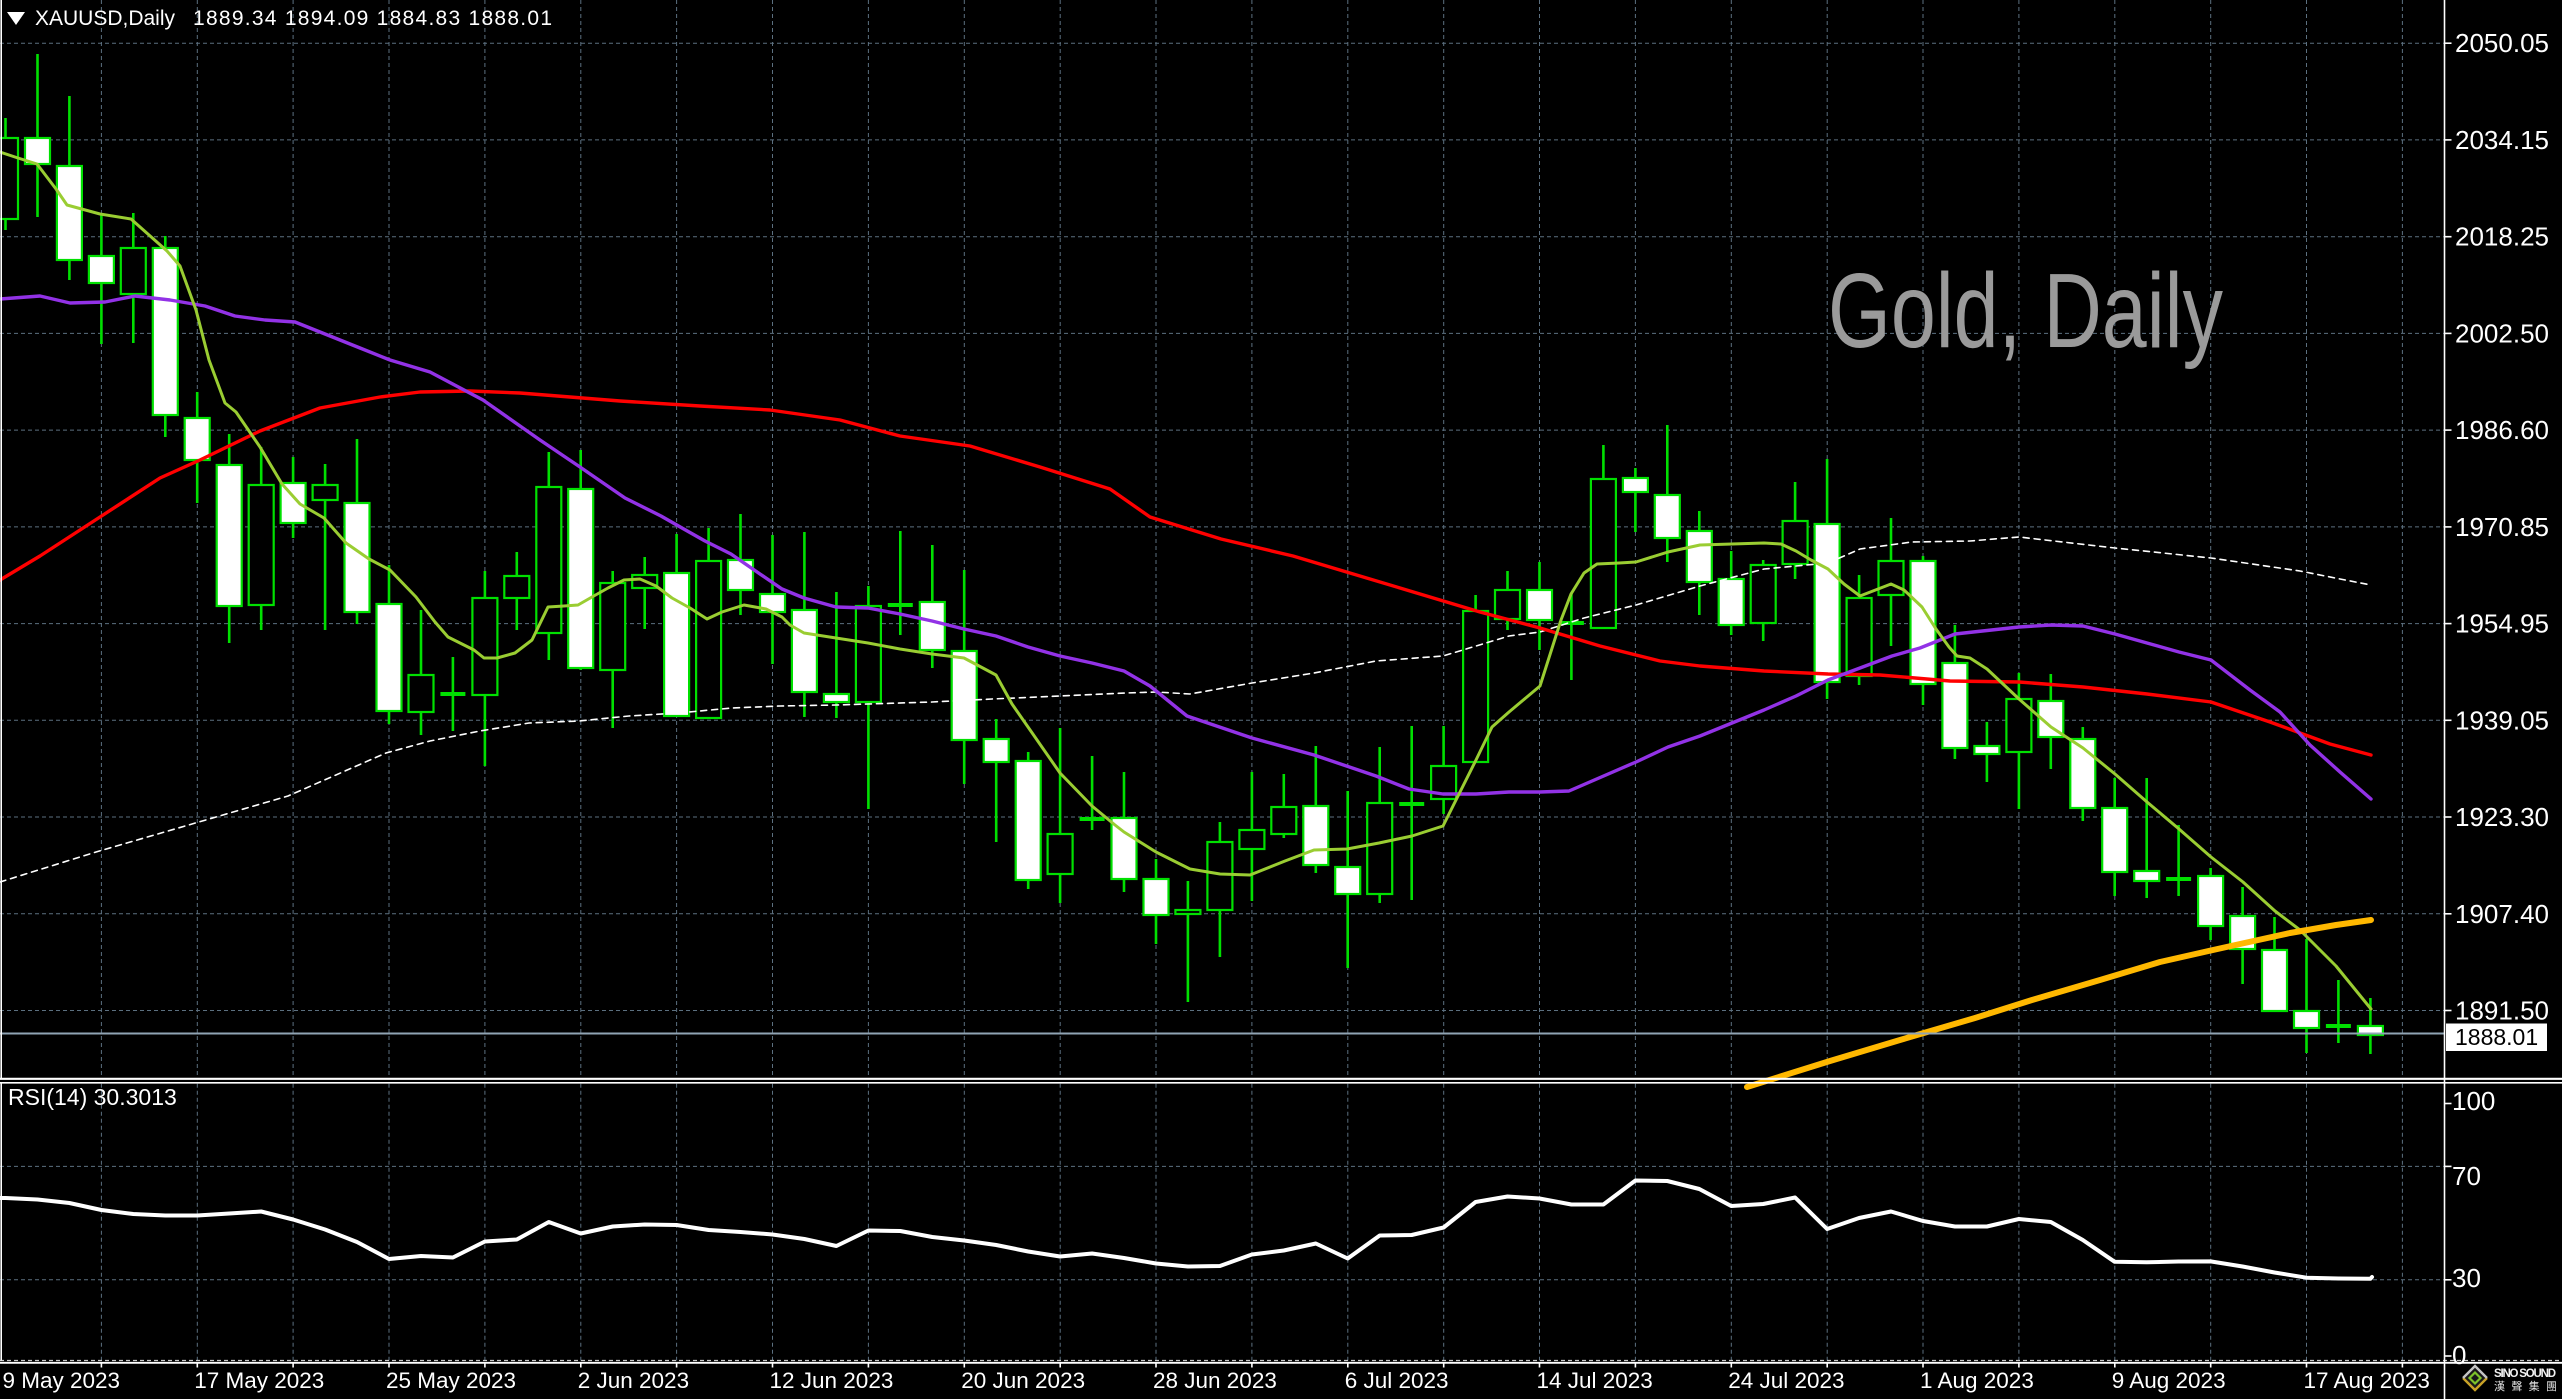 The height and width of the screenshot is (1399, 2562). What do you see at coordinates (92, 1097) in the screenshot?
I see `svg-text: RSI(14) 30.3013` at bounding box center [92, 1097].